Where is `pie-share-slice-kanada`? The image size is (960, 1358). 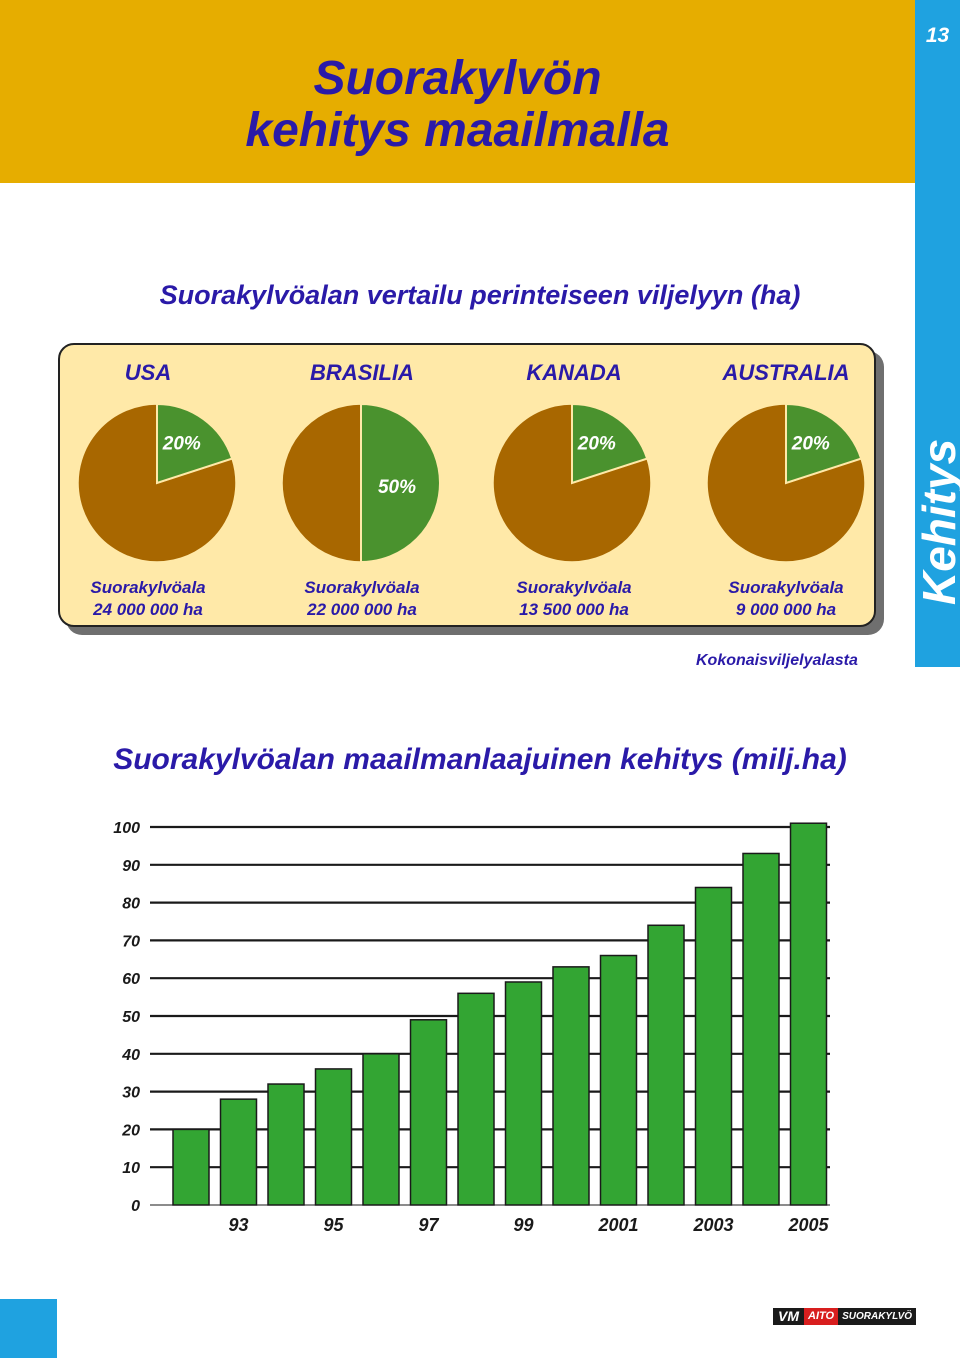
pie-share-slice-kanada is located at coordinates (610, 443).